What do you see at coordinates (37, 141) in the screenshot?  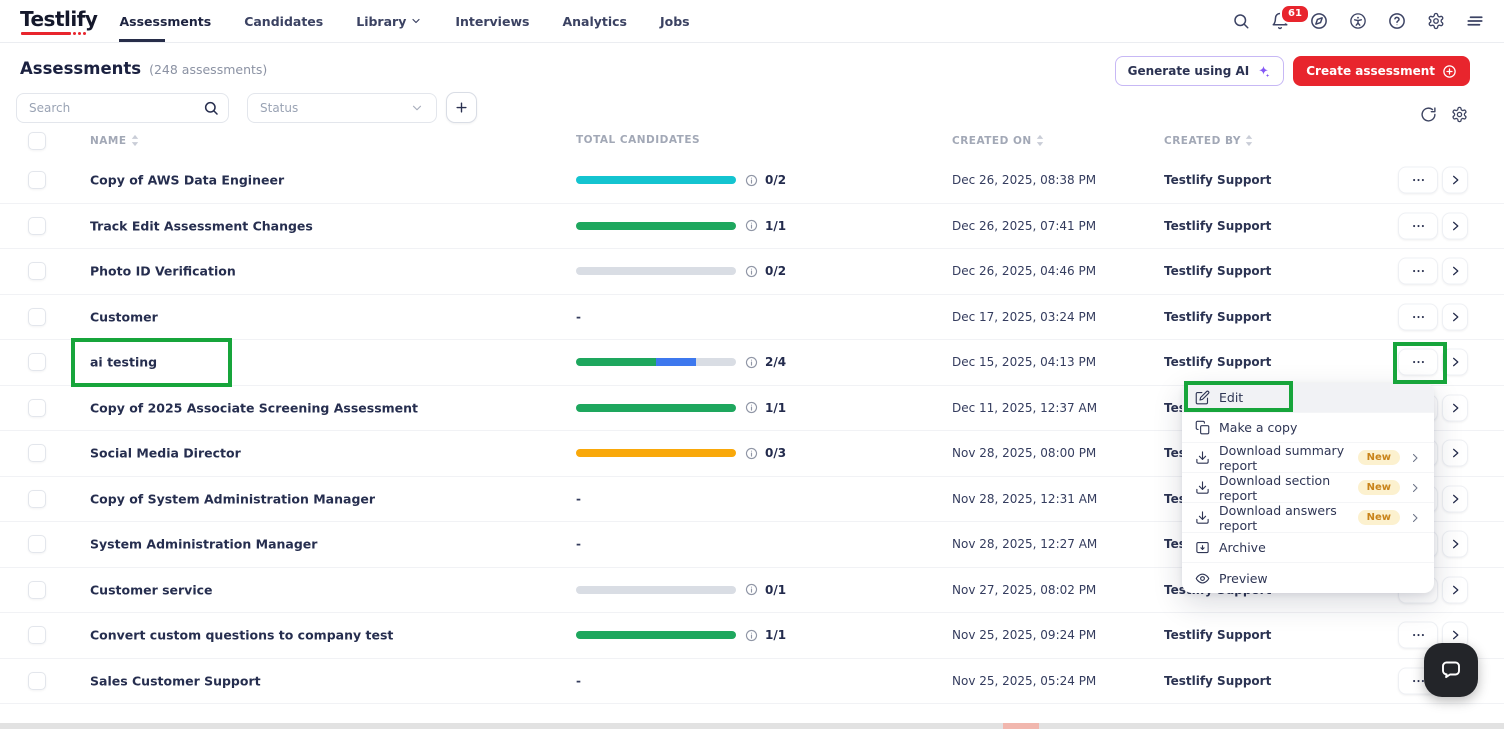 I see `select-all-checkbox` at bounding box center [37, 141].